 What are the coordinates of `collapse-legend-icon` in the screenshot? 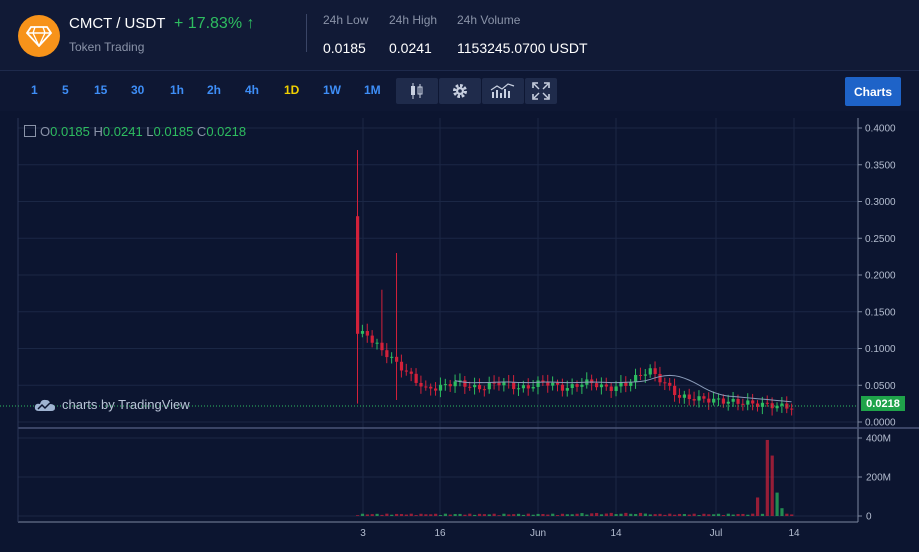 It's located at (30, 130).